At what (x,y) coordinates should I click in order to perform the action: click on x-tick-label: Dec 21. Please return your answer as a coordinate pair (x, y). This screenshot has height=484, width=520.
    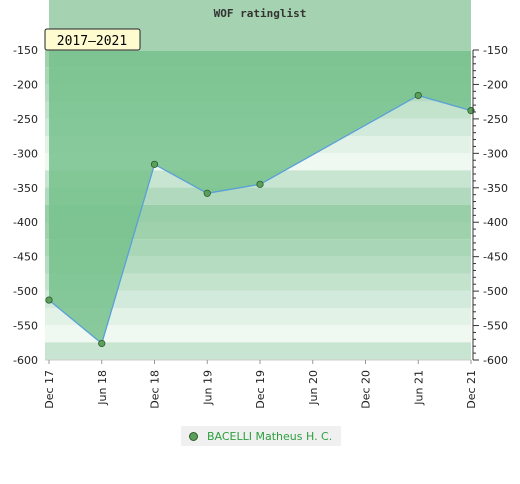
    Looking at the image, I should click on (471, 389).